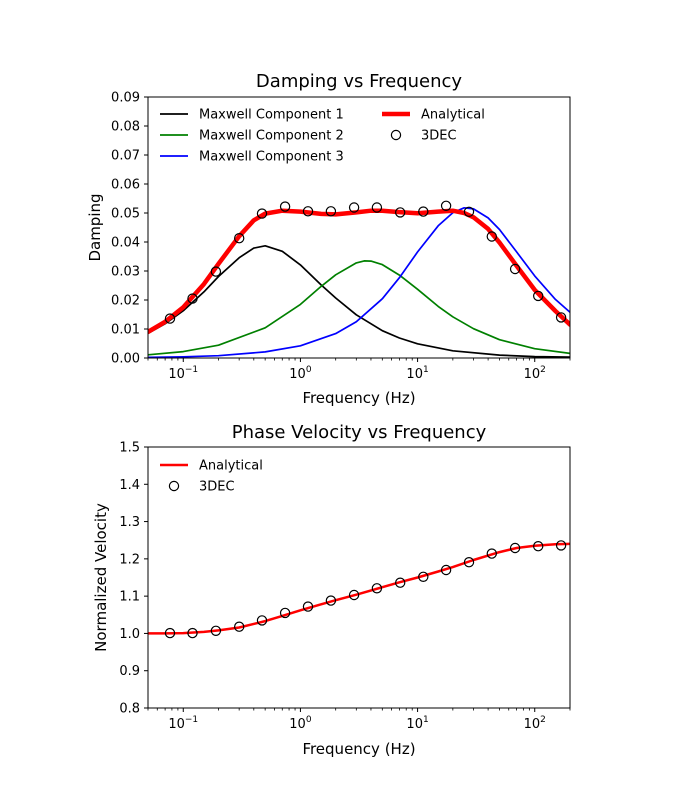 Image resolution: width=700 pixels, height=796 pixels. I want to click on y-tick-label: 1.0, so click(129, 634).